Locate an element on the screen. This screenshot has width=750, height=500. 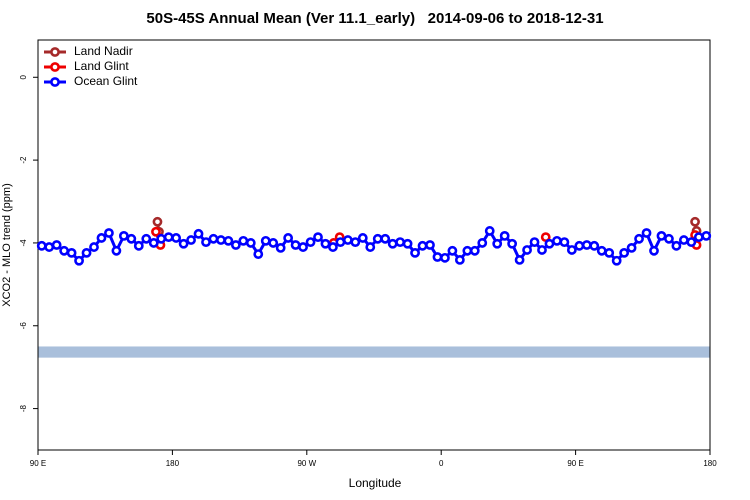
x-axis-label: Longitude is located at coordinates (375, 483).